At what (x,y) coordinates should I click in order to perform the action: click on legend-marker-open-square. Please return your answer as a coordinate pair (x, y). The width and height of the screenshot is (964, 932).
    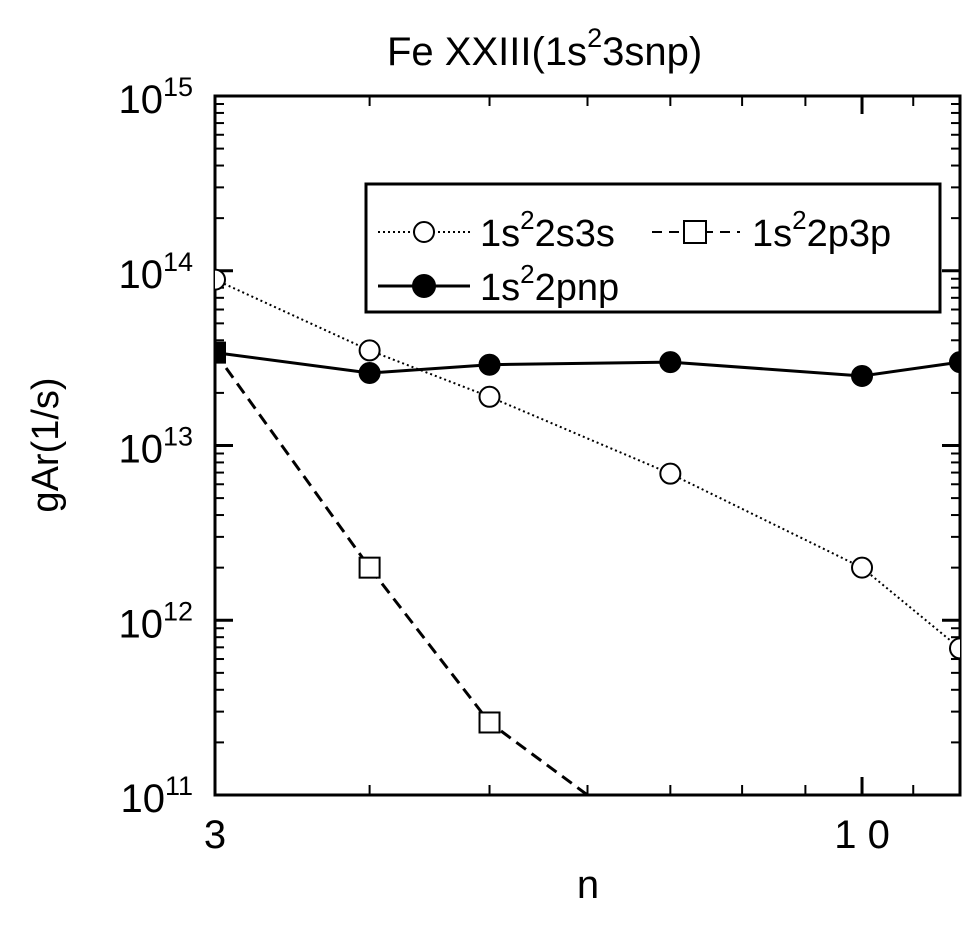
    Looking at the image, I should click on (695, 232).